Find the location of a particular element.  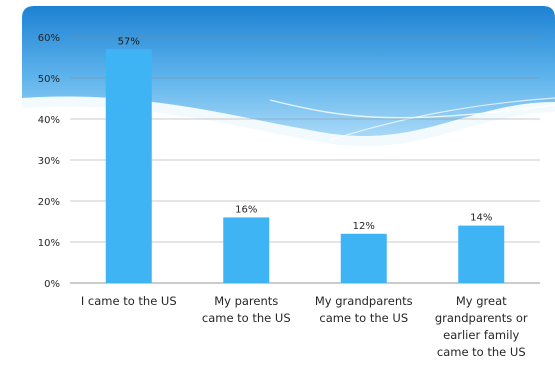

data-label: 12% is located at coordinates (364, 226).